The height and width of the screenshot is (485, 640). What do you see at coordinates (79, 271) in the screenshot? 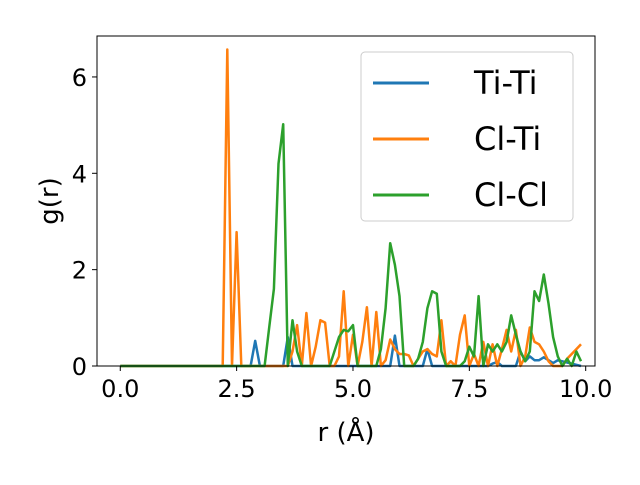
I see `y-tick-label: 2` at bounding box center [79, 271].